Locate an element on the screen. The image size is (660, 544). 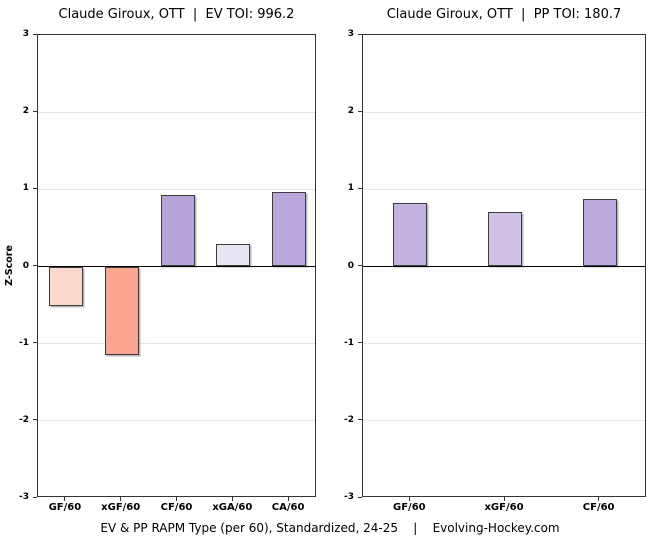
x-tick-label: xGA/60 is located at coordinates (232, 507).